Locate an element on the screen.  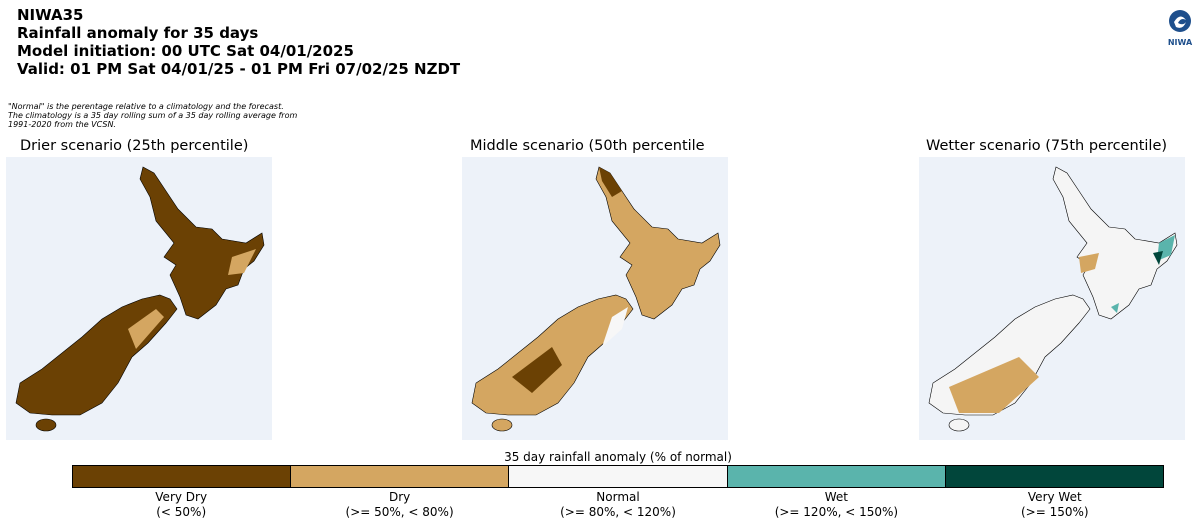
class-name: Wet is located at coordinates (836, 497).